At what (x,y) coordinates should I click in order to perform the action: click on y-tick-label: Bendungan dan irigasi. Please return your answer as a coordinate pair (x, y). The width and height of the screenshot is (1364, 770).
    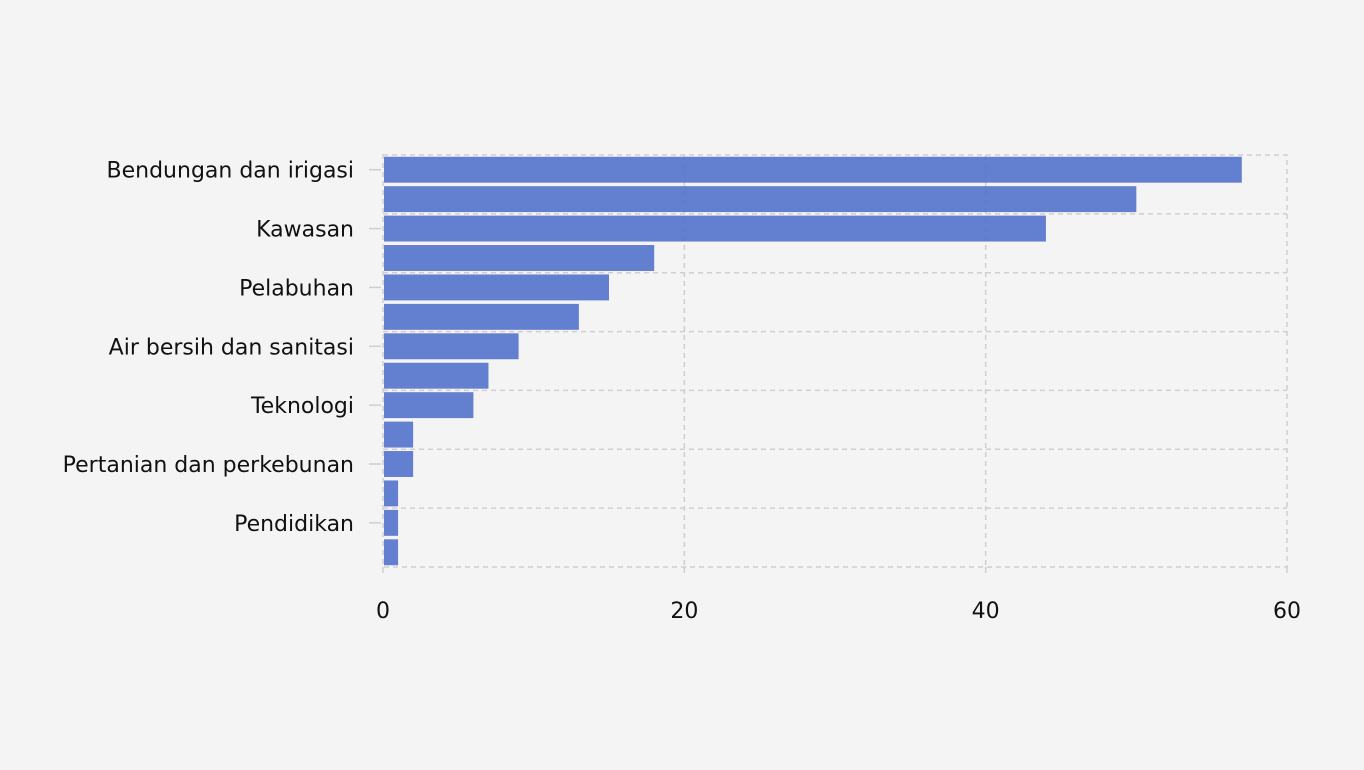
    Looking at the image, I should click on (230, 171).